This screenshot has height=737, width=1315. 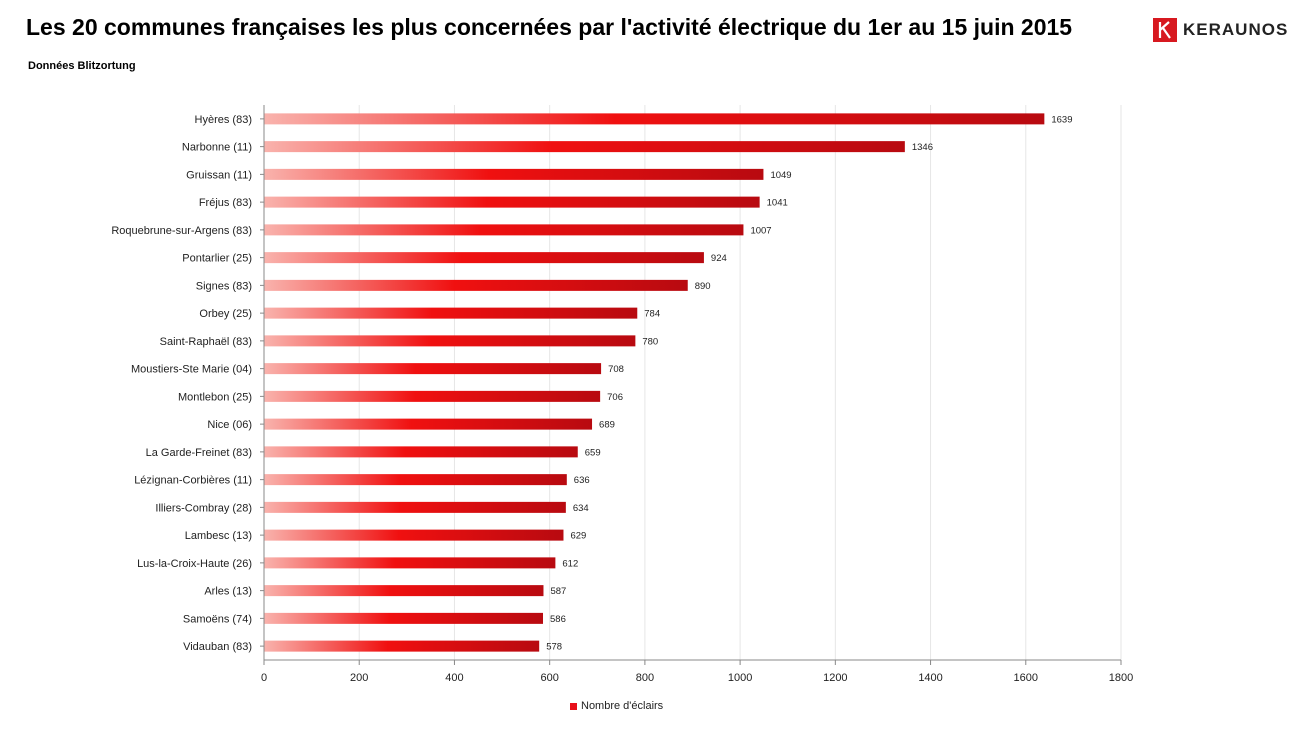 I want to click on category-label: Hyères (83), so click(x=223, y=120).